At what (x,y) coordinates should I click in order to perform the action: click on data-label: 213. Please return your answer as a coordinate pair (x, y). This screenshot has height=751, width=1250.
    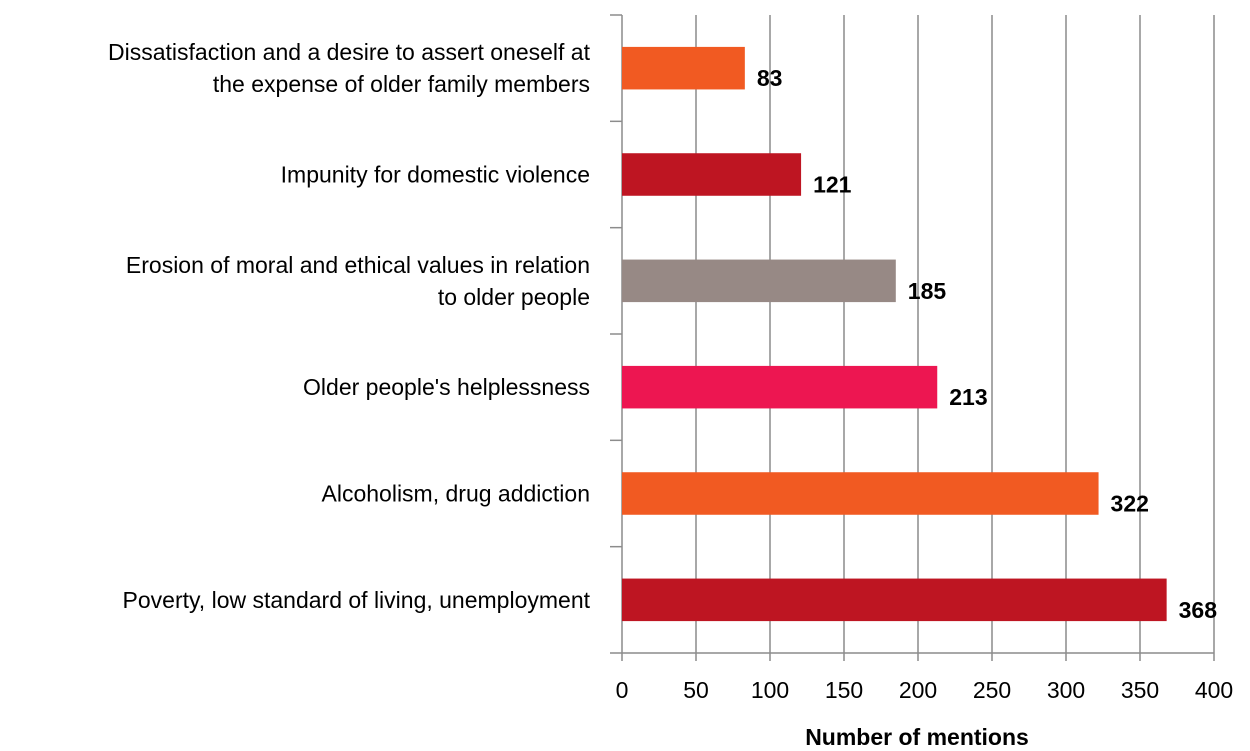
    Looking at the image, I should click on (968, 397).